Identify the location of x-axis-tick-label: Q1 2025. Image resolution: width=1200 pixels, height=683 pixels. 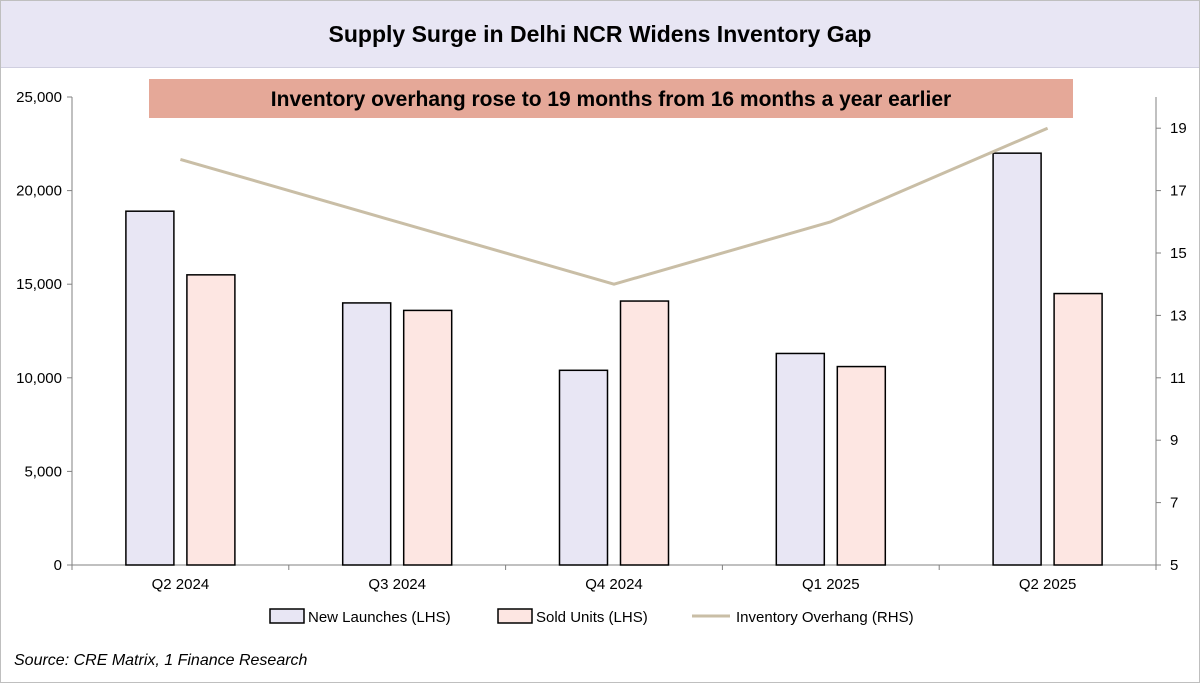
(831, 584).